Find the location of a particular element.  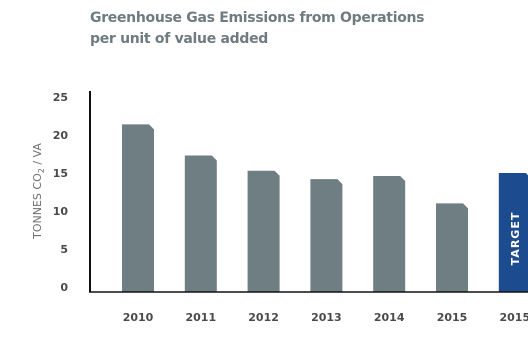

x-tick-label: 2013 is located at coordinates (326, 317).